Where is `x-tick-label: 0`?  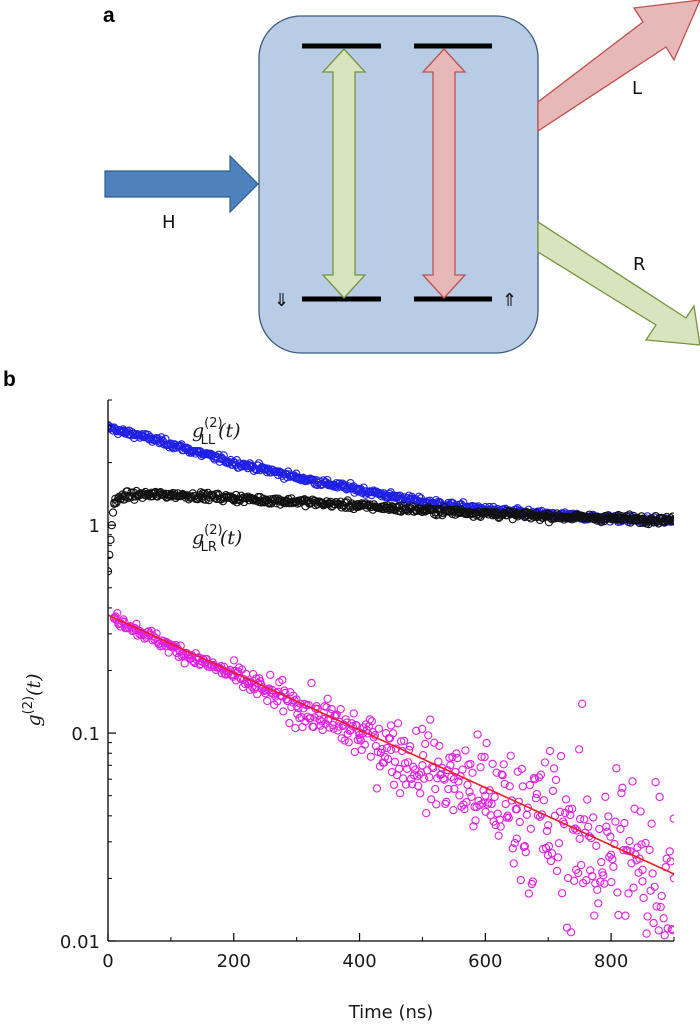 x-tick-label: 0 is located at coordinates (107, 961).